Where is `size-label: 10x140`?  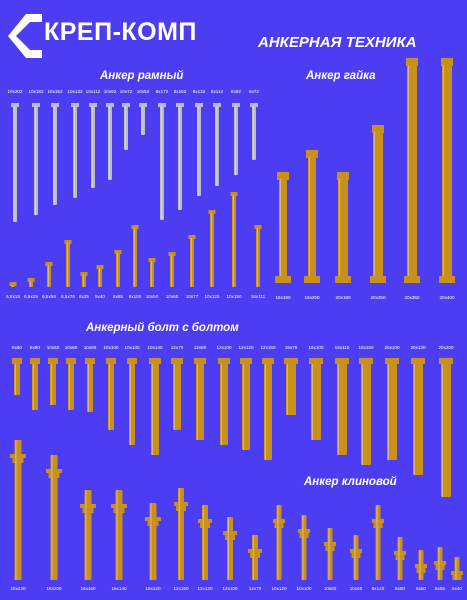 size-label: 10x140 is located at coordinates (155, 347).